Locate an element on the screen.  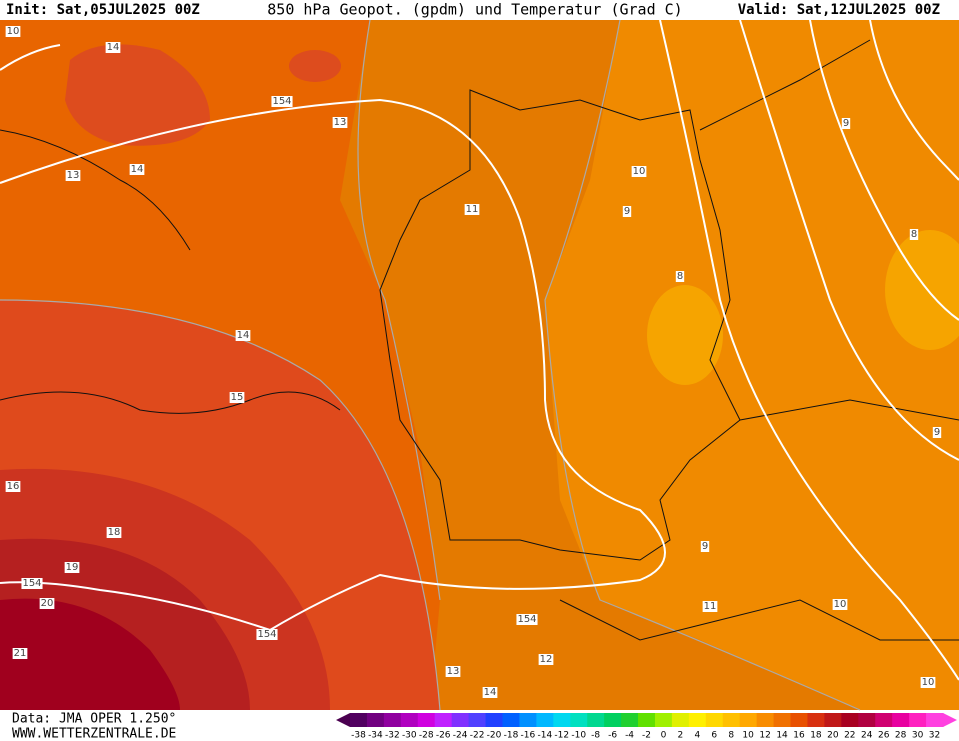
colorbar-label: 28 is located at coordinates (901, 736).